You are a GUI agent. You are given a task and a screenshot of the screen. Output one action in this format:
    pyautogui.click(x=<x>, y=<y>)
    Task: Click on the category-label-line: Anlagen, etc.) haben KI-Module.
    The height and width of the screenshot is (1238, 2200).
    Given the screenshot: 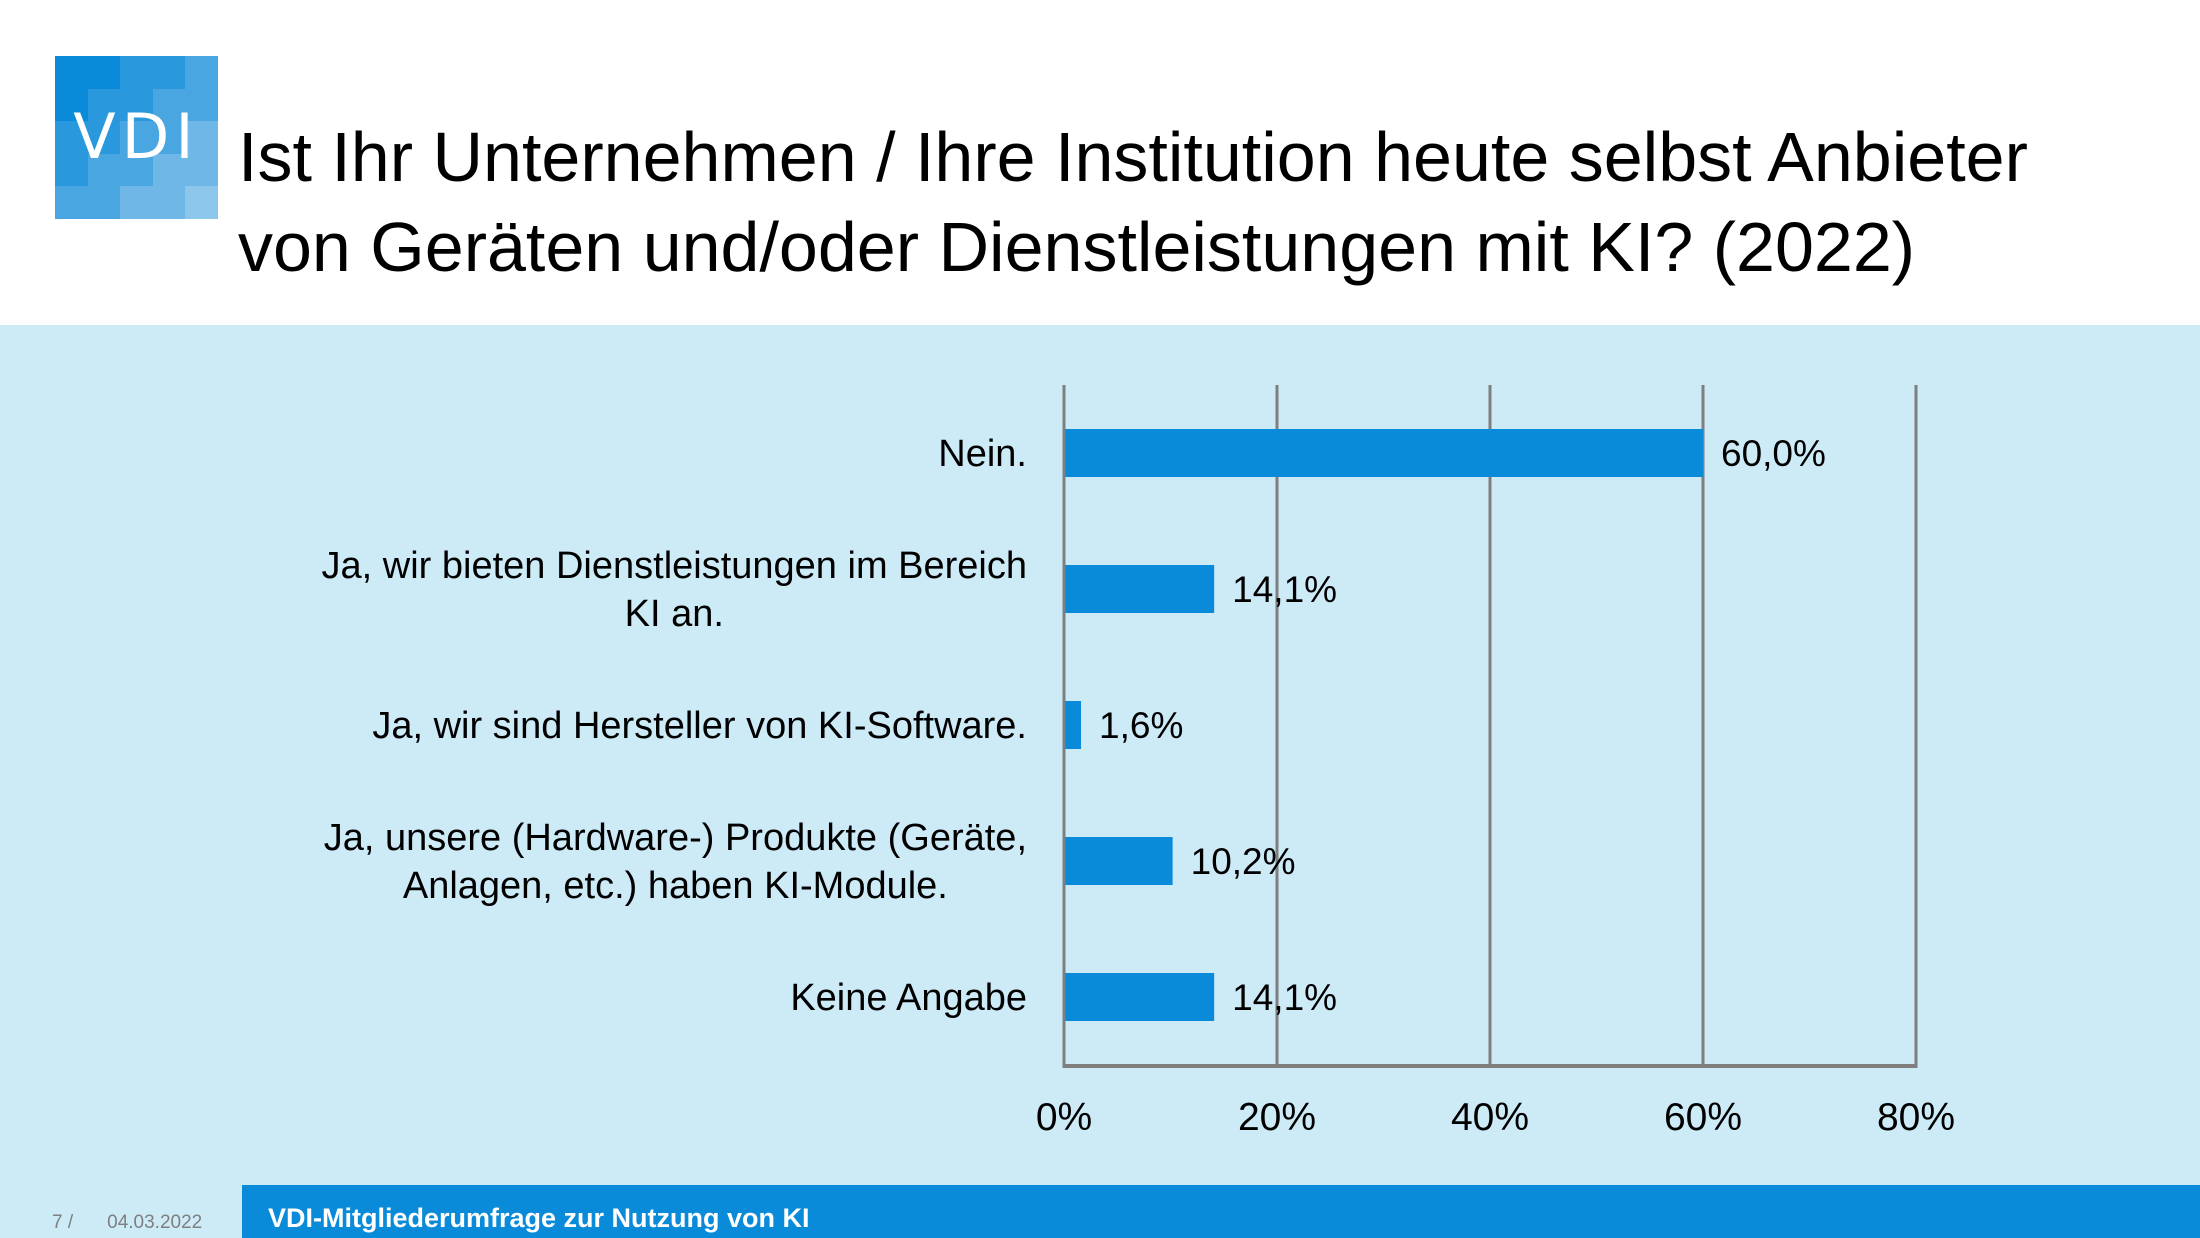 What is the action you would take?
    pyautogui.click(x=675, y=886)
    